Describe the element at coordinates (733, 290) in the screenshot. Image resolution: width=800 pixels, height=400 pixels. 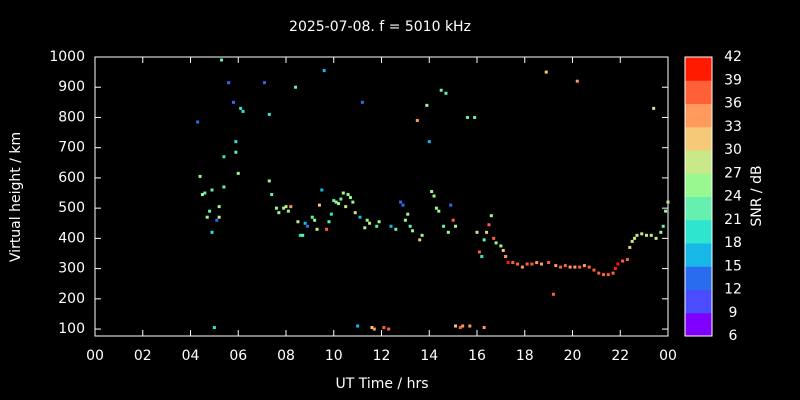
I see `colorbar-tick-label: 12` at that location.